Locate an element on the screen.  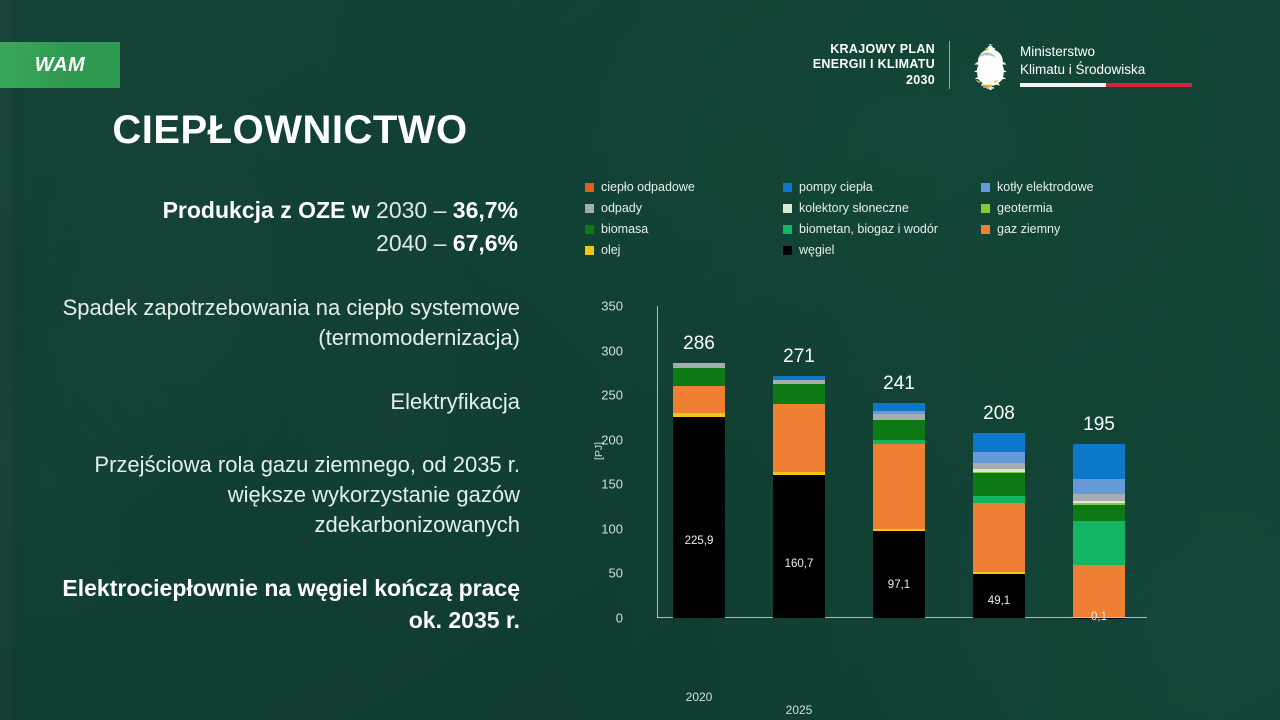
kpeik-title: KRAJOWY PLAN ENERGII I KLIMATU 2030 is located at coordinates (874, 65).